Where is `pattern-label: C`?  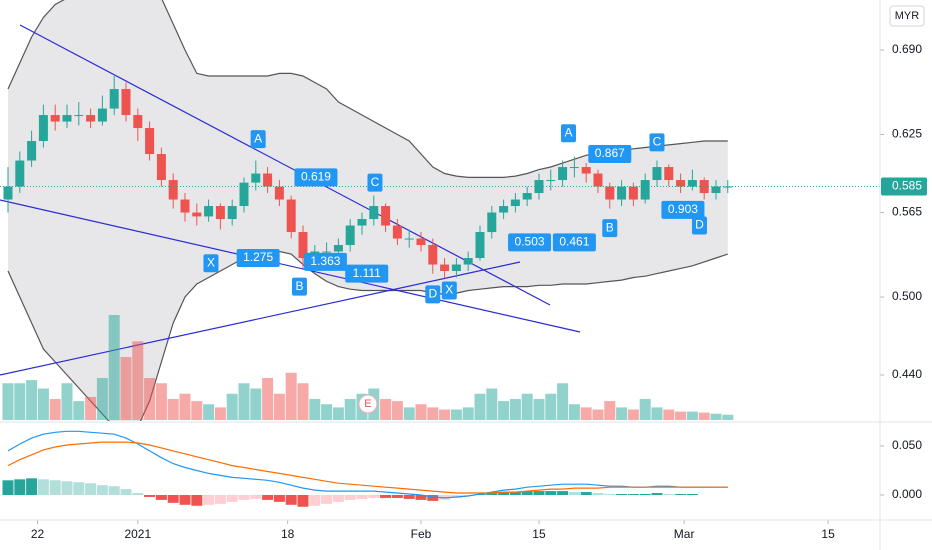
pattern-label: C is located at coordinates (375, 182).